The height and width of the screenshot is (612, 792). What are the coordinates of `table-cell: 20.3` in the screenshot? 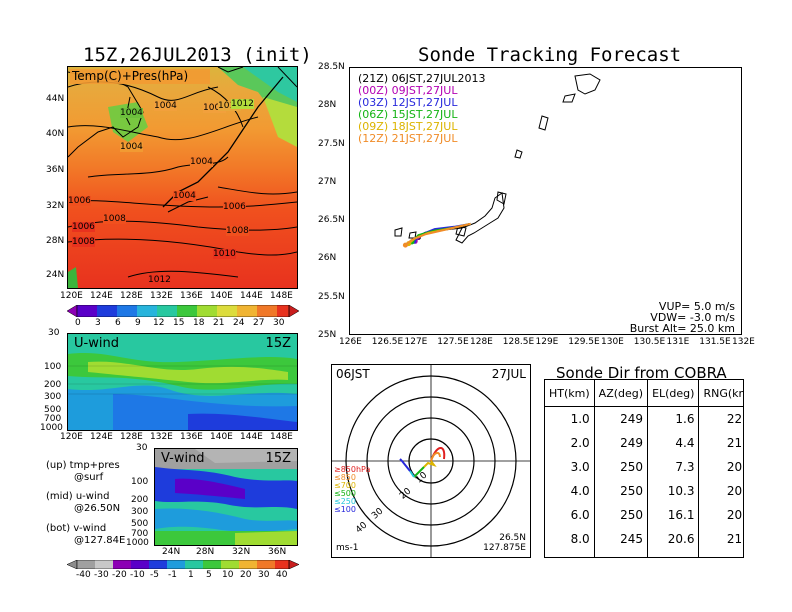 It's located at (720, 515).